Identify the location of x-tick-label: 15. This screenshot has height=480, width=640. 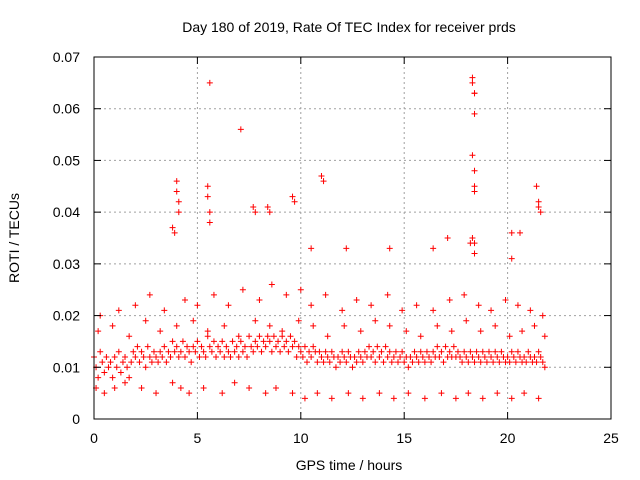
(404, 438).